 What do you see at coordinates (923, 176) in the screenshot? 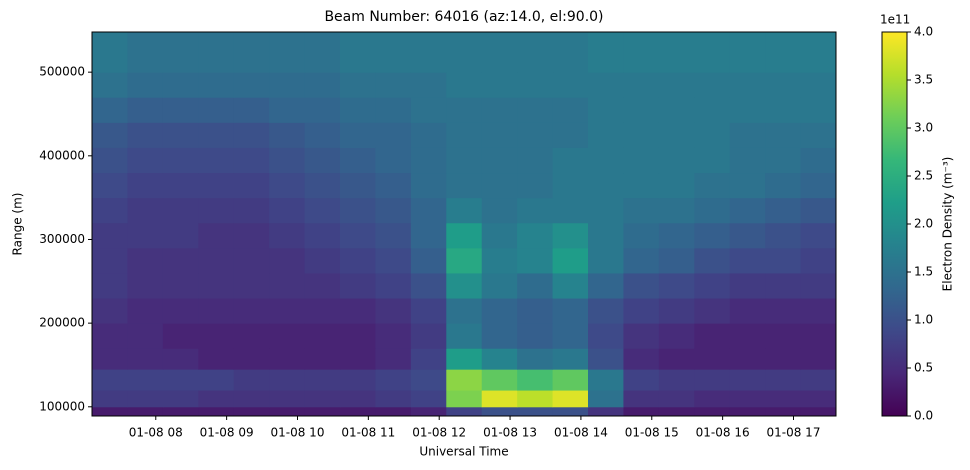
I see `colorbar-tick-label: 2.5` at bounding box center [923, 176].